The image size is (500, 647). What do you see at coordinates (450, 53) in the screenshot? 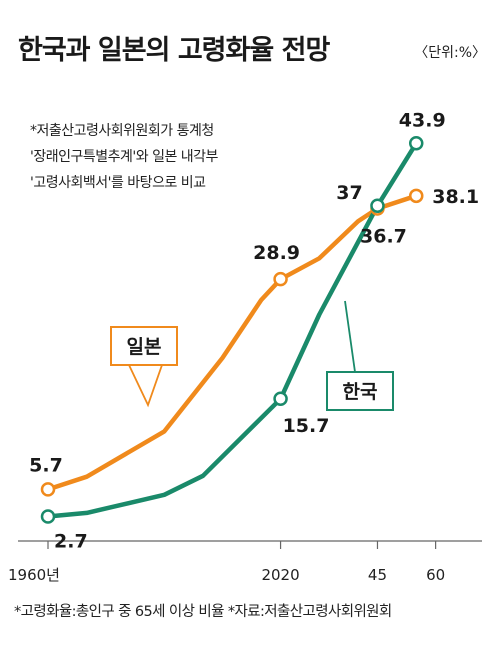
I see `unit-label: 〈단위:%〉` at bounding box center [450, 53].